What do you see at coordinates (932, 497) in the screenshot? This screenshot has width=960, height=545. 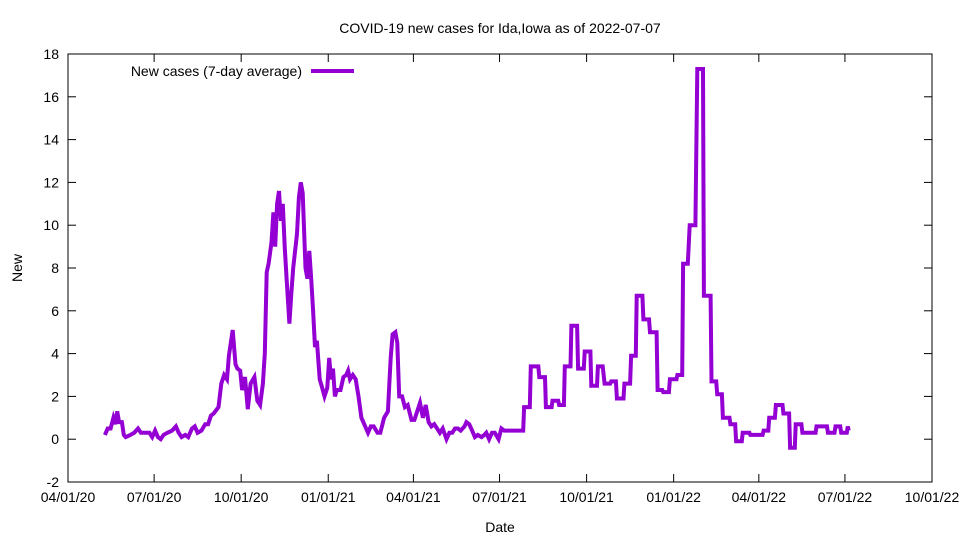 I see `x-tick-label: 10/01/22` at bounding box center [932, 497].